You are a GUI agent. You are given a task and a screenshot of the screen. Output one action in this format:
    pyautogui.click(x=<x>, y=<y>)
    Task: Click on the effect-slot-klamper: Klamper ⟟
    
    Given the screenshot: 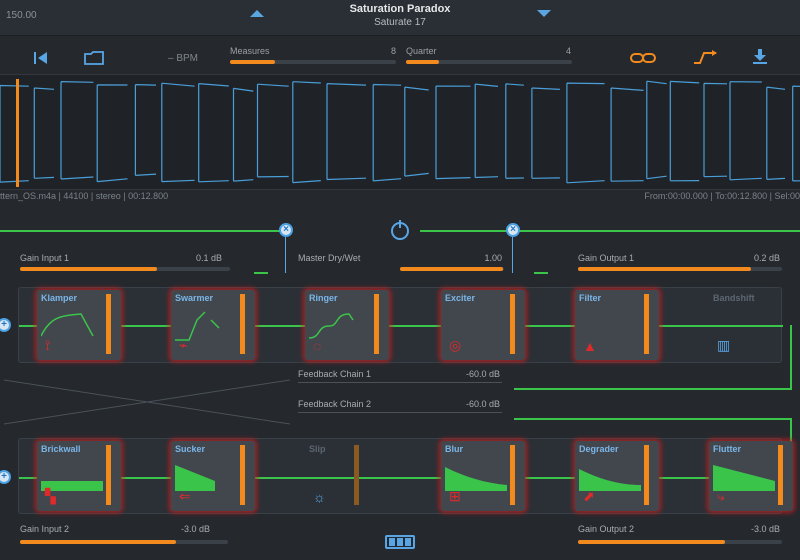 What is the action you would take?
    pyautogui.click(x=79, y=325)
    